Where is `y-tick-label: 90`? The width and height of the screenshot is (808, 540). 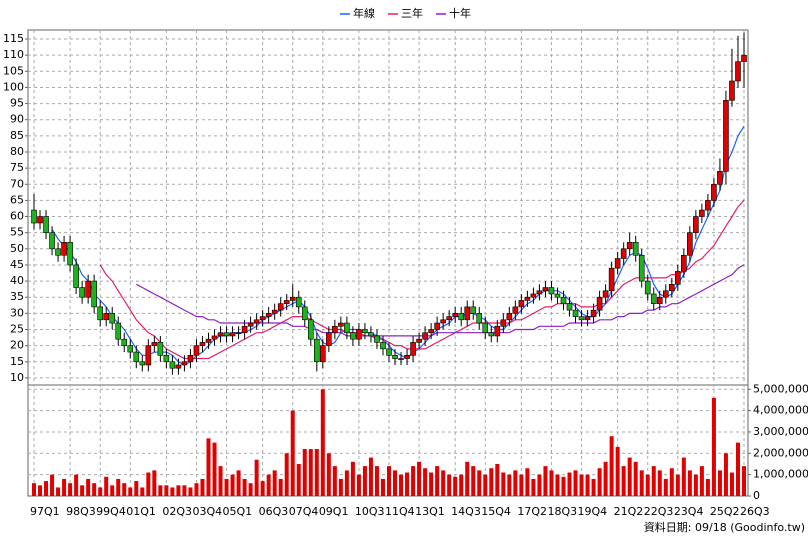
y-tick-label: 90 is located at coordinates (17, 119).